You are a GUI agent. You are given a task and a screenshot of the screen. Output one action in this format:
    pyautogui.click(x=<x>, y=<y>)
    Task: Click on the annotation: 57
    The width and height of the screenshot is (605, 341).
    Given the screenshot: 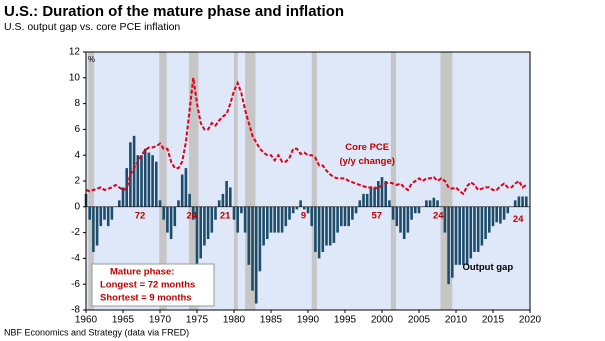 What is the action you would take?
    pyautogui.click(x=377, y=215)
    